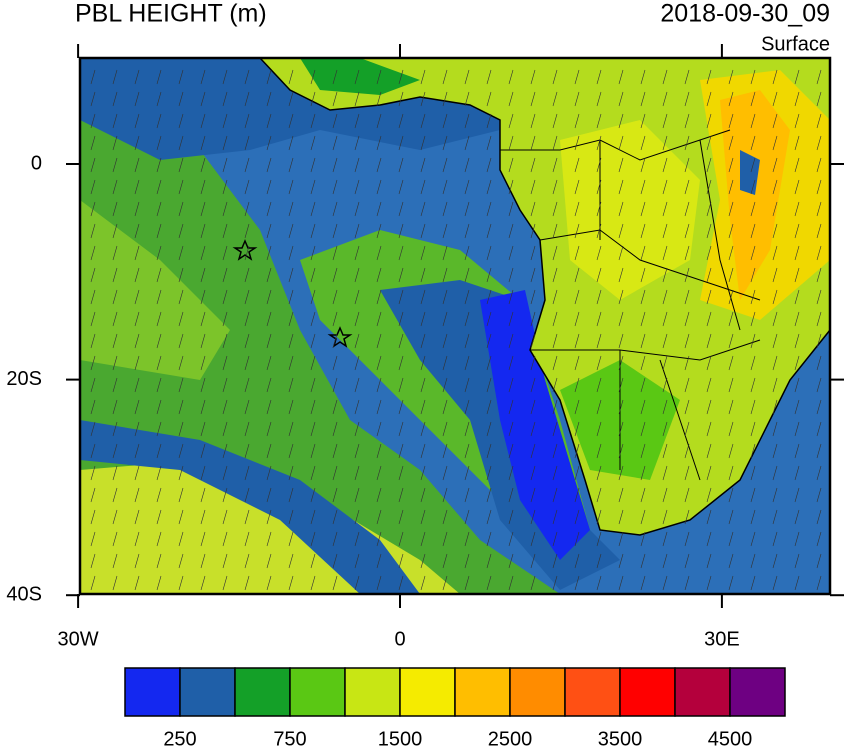 This screenshot has width=850, height=755. I want to click on lat-label: 40S, so click(24, 594).